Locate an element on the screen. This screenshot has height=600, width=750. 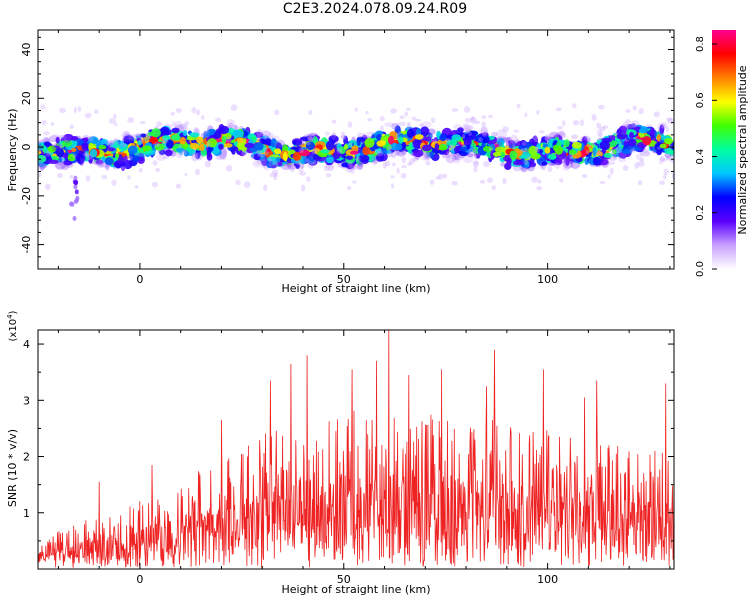
y-tick-label: -40 is located at coordinates (26, 245).